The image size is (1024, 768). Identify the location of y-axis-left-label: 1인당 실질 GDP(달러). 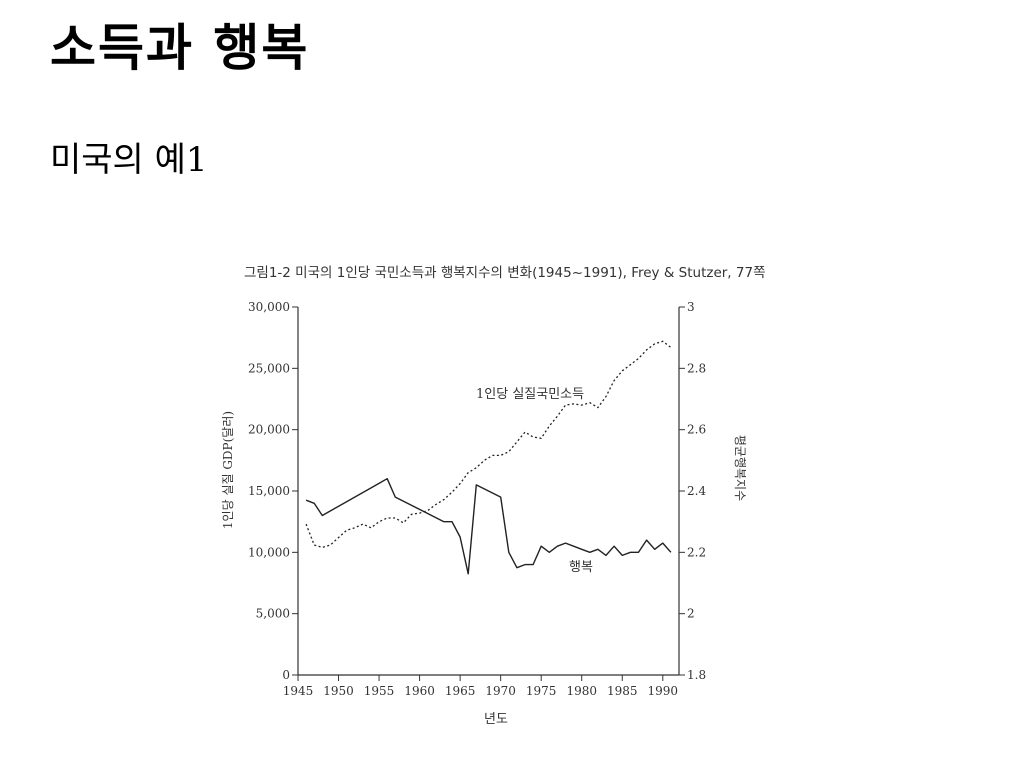
(228, 470).